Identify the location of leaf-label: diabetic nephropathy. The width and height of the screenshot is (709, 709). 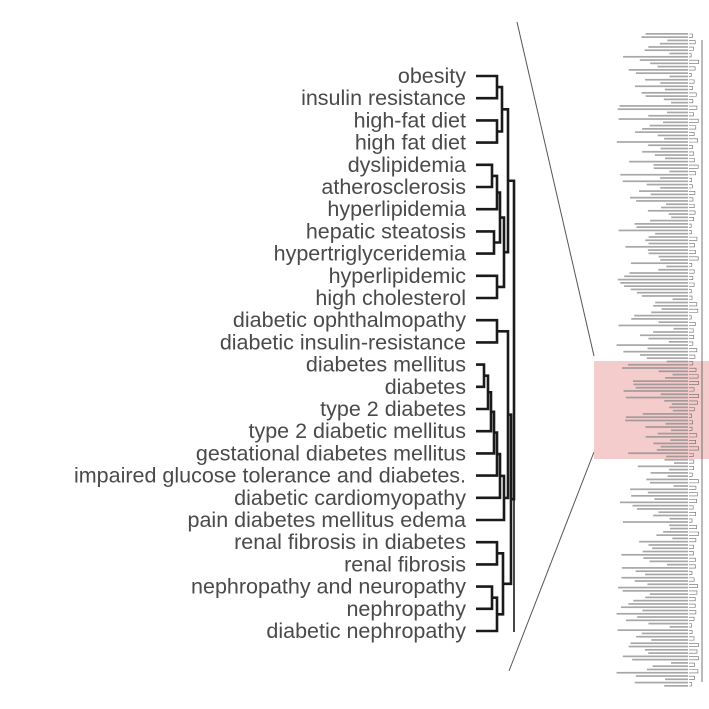
(366, 631).